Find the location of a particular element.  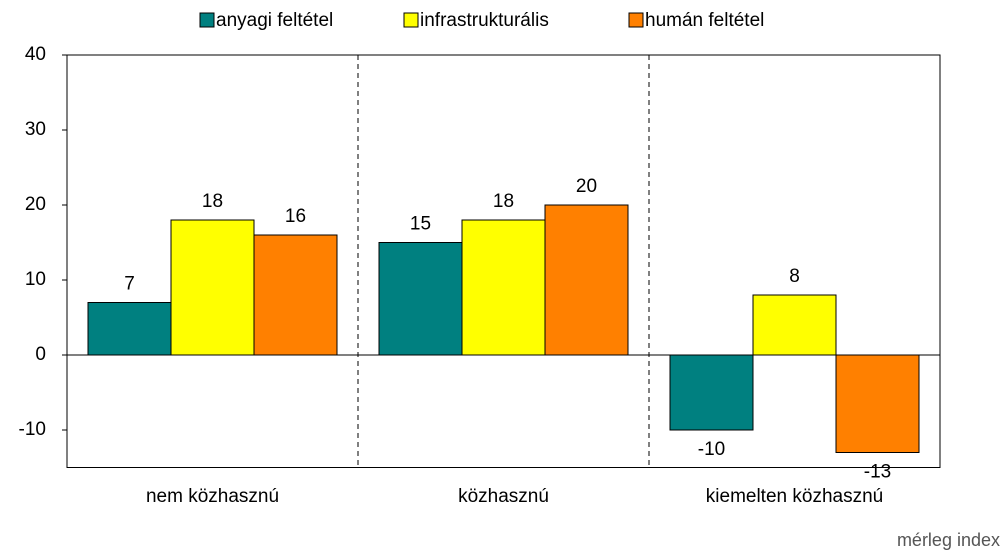

y-tick-label: 40 is located at coordinates (35, 54).